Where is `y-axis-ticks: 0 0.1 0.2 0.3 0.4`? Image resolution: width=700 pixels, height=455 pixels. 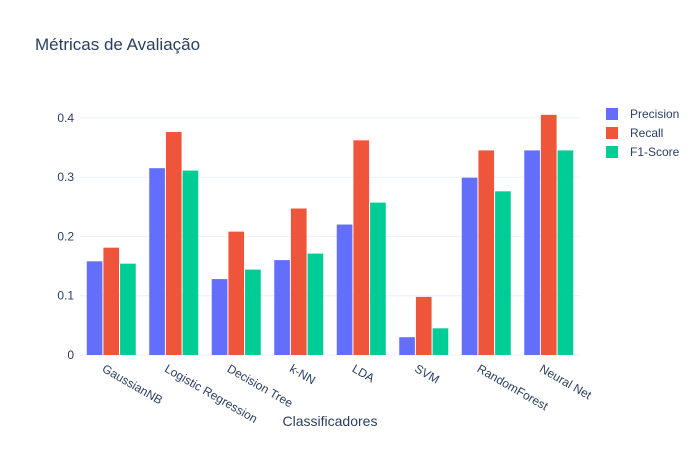 y-axis-ticks: 0 0.1 0.2 0.3 0.4 is located at coordinates (65, 236).